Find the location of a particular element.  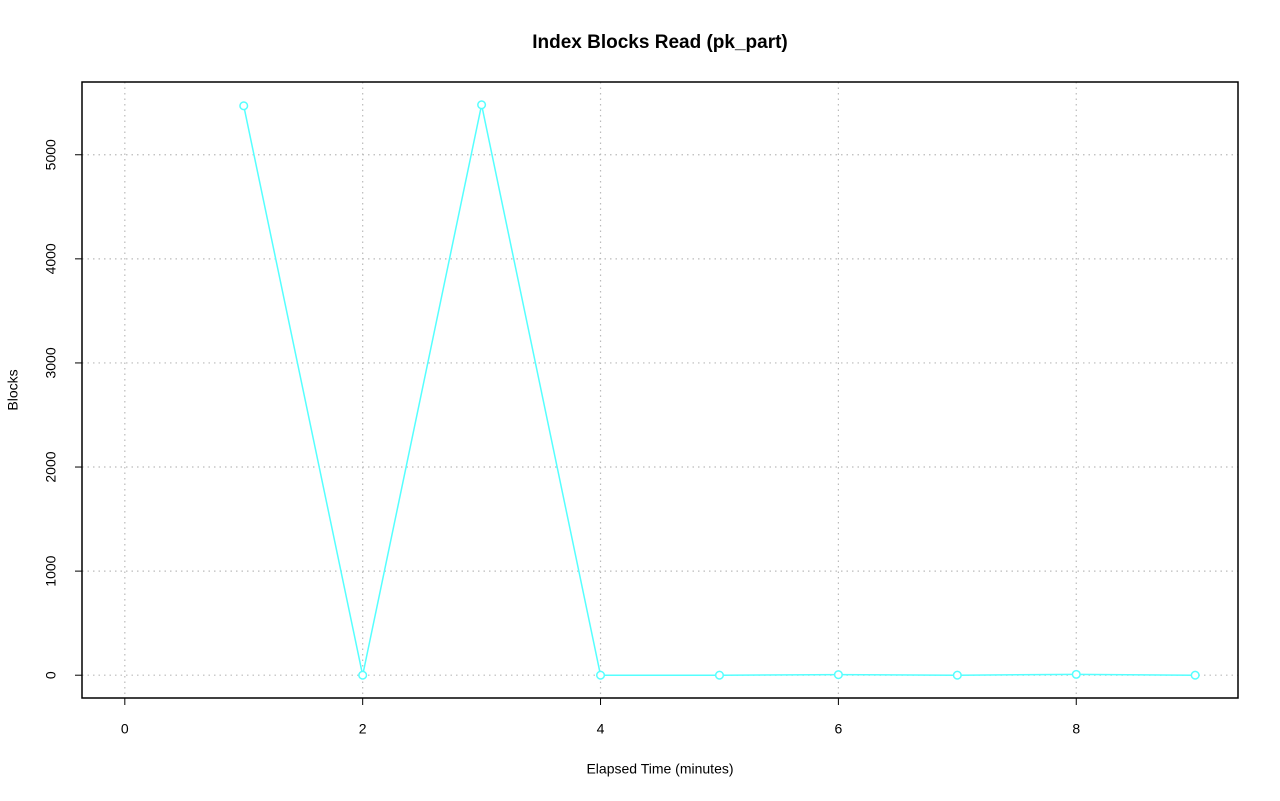

x-tick-label: 4 is located at coordinates (601, 729).